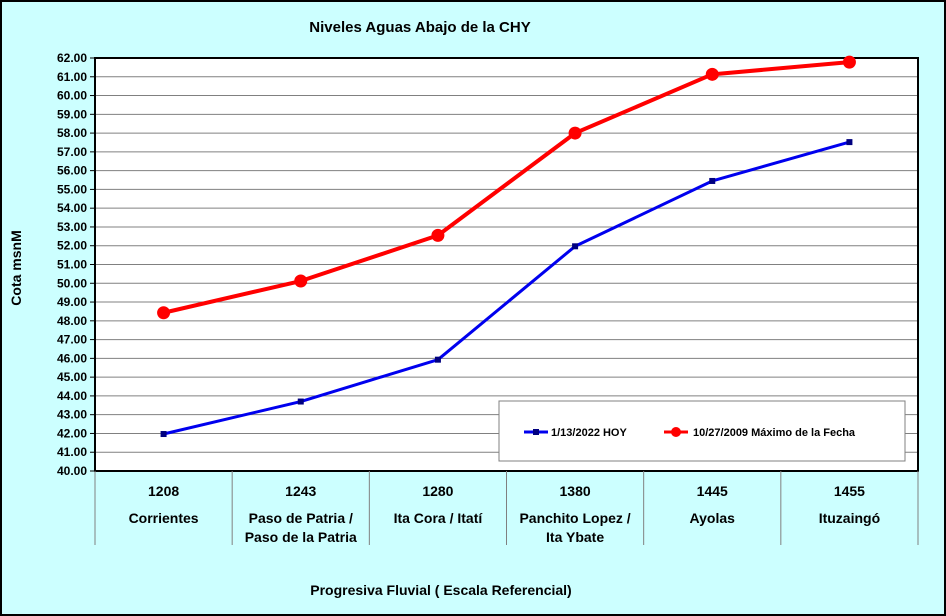  What do you see at coordinates (72, 265) in the screenshot?
I see `y-tick-label: 51.00` at bounding box center [72, 265].